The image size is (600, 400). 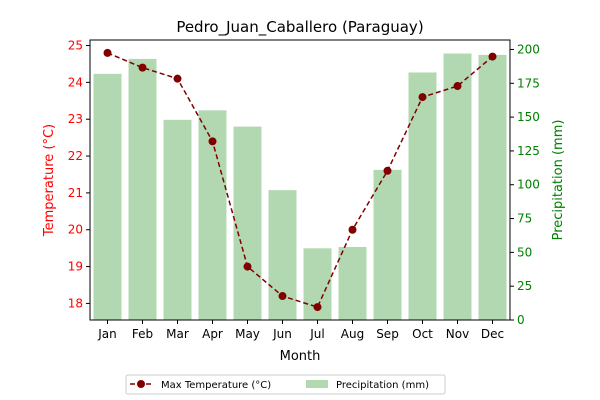 What do you see at coordinates (177, 78) in the screenshot?
I see `temp-point-mar` at bounding box center [177, 78].